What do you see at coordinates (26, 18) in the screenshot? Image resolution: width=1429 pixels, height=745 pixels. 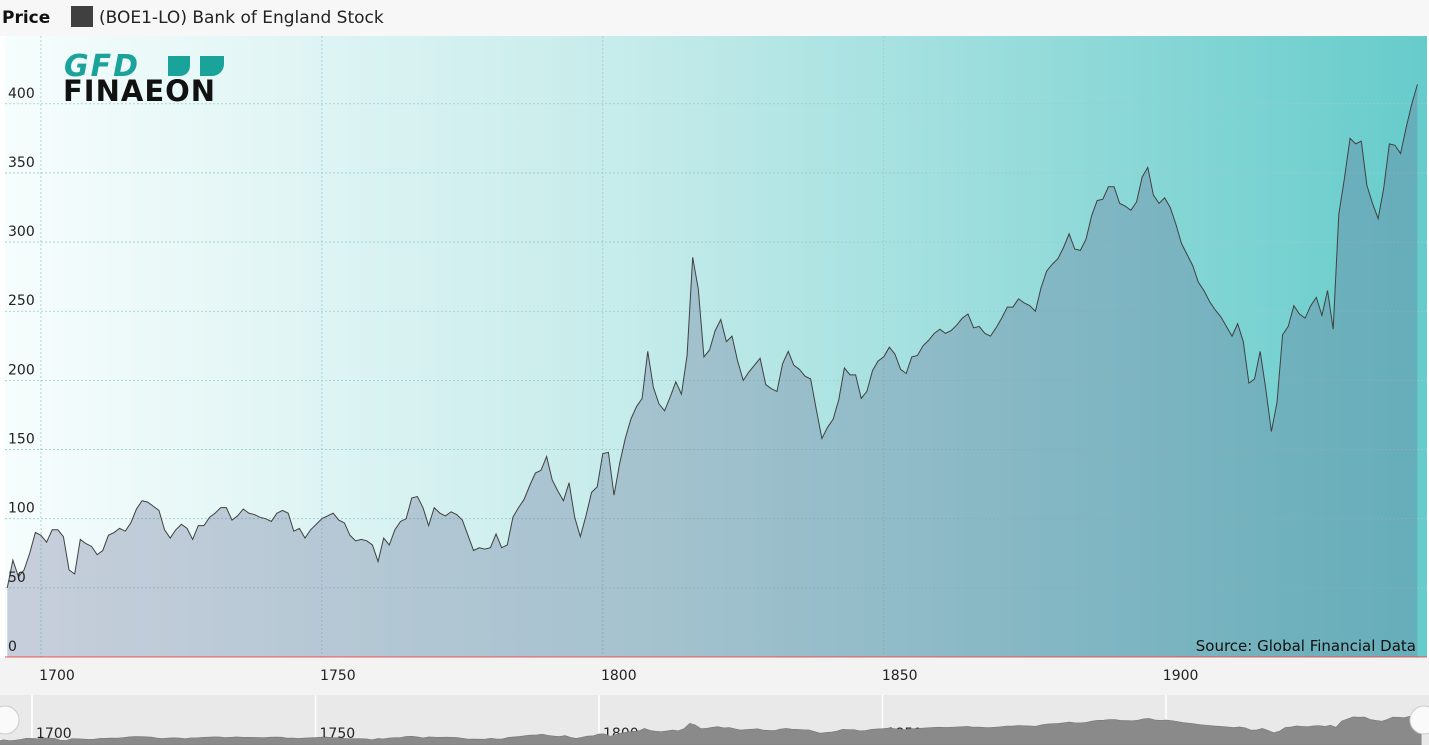 I see `panel-title: Price` at bounding box center [26, 18].